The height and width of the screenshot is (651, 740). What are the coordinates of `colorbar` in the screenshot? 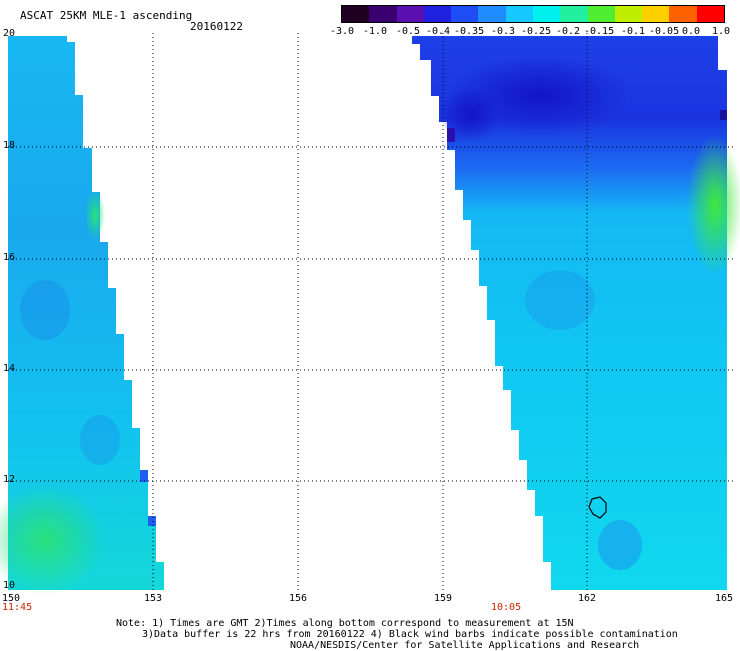 It's located at (533, 14).